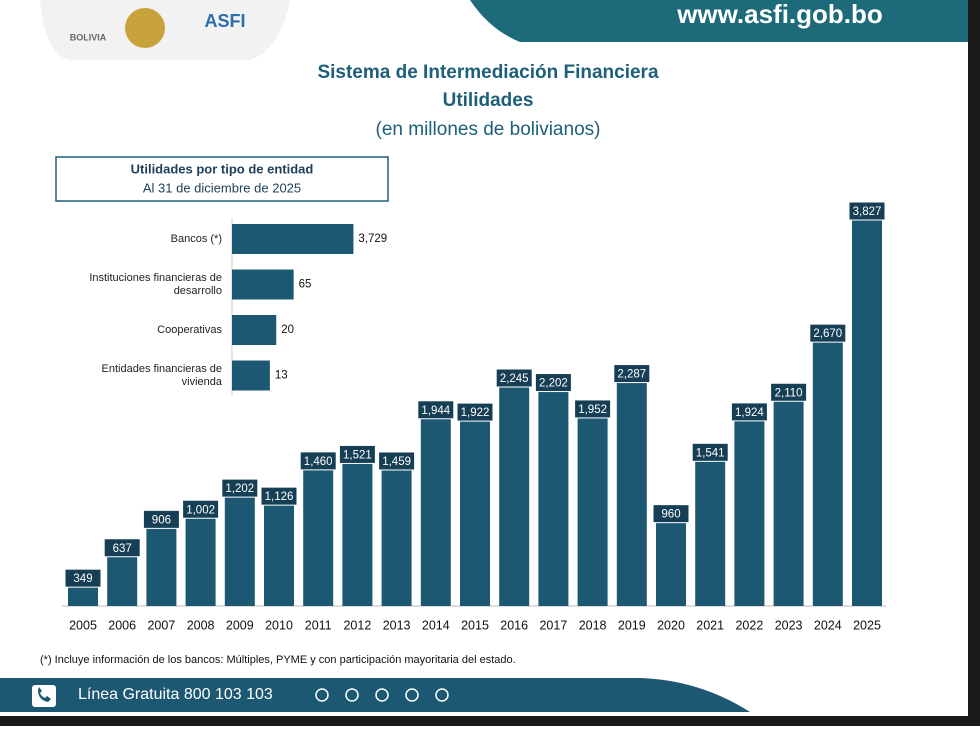 The image size is (980, 731). I want to click on x-tick-label: 2006, so click(122, 625).